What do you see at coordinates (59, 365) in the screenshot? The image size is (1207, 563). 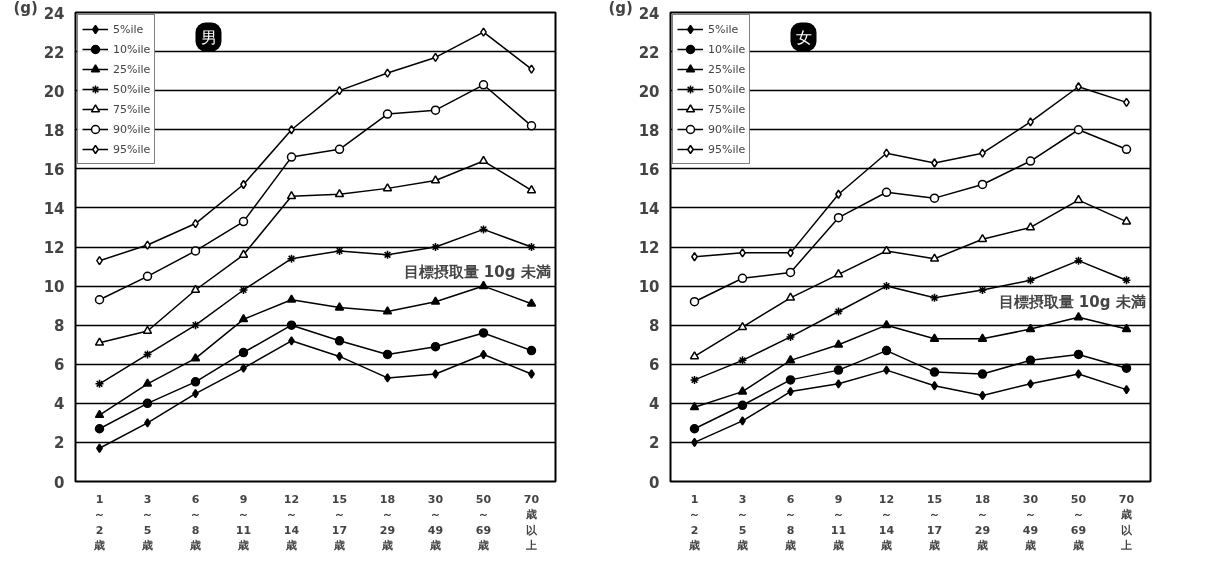 I see `y-tick-label: 6` at bounding box center [59, 365].